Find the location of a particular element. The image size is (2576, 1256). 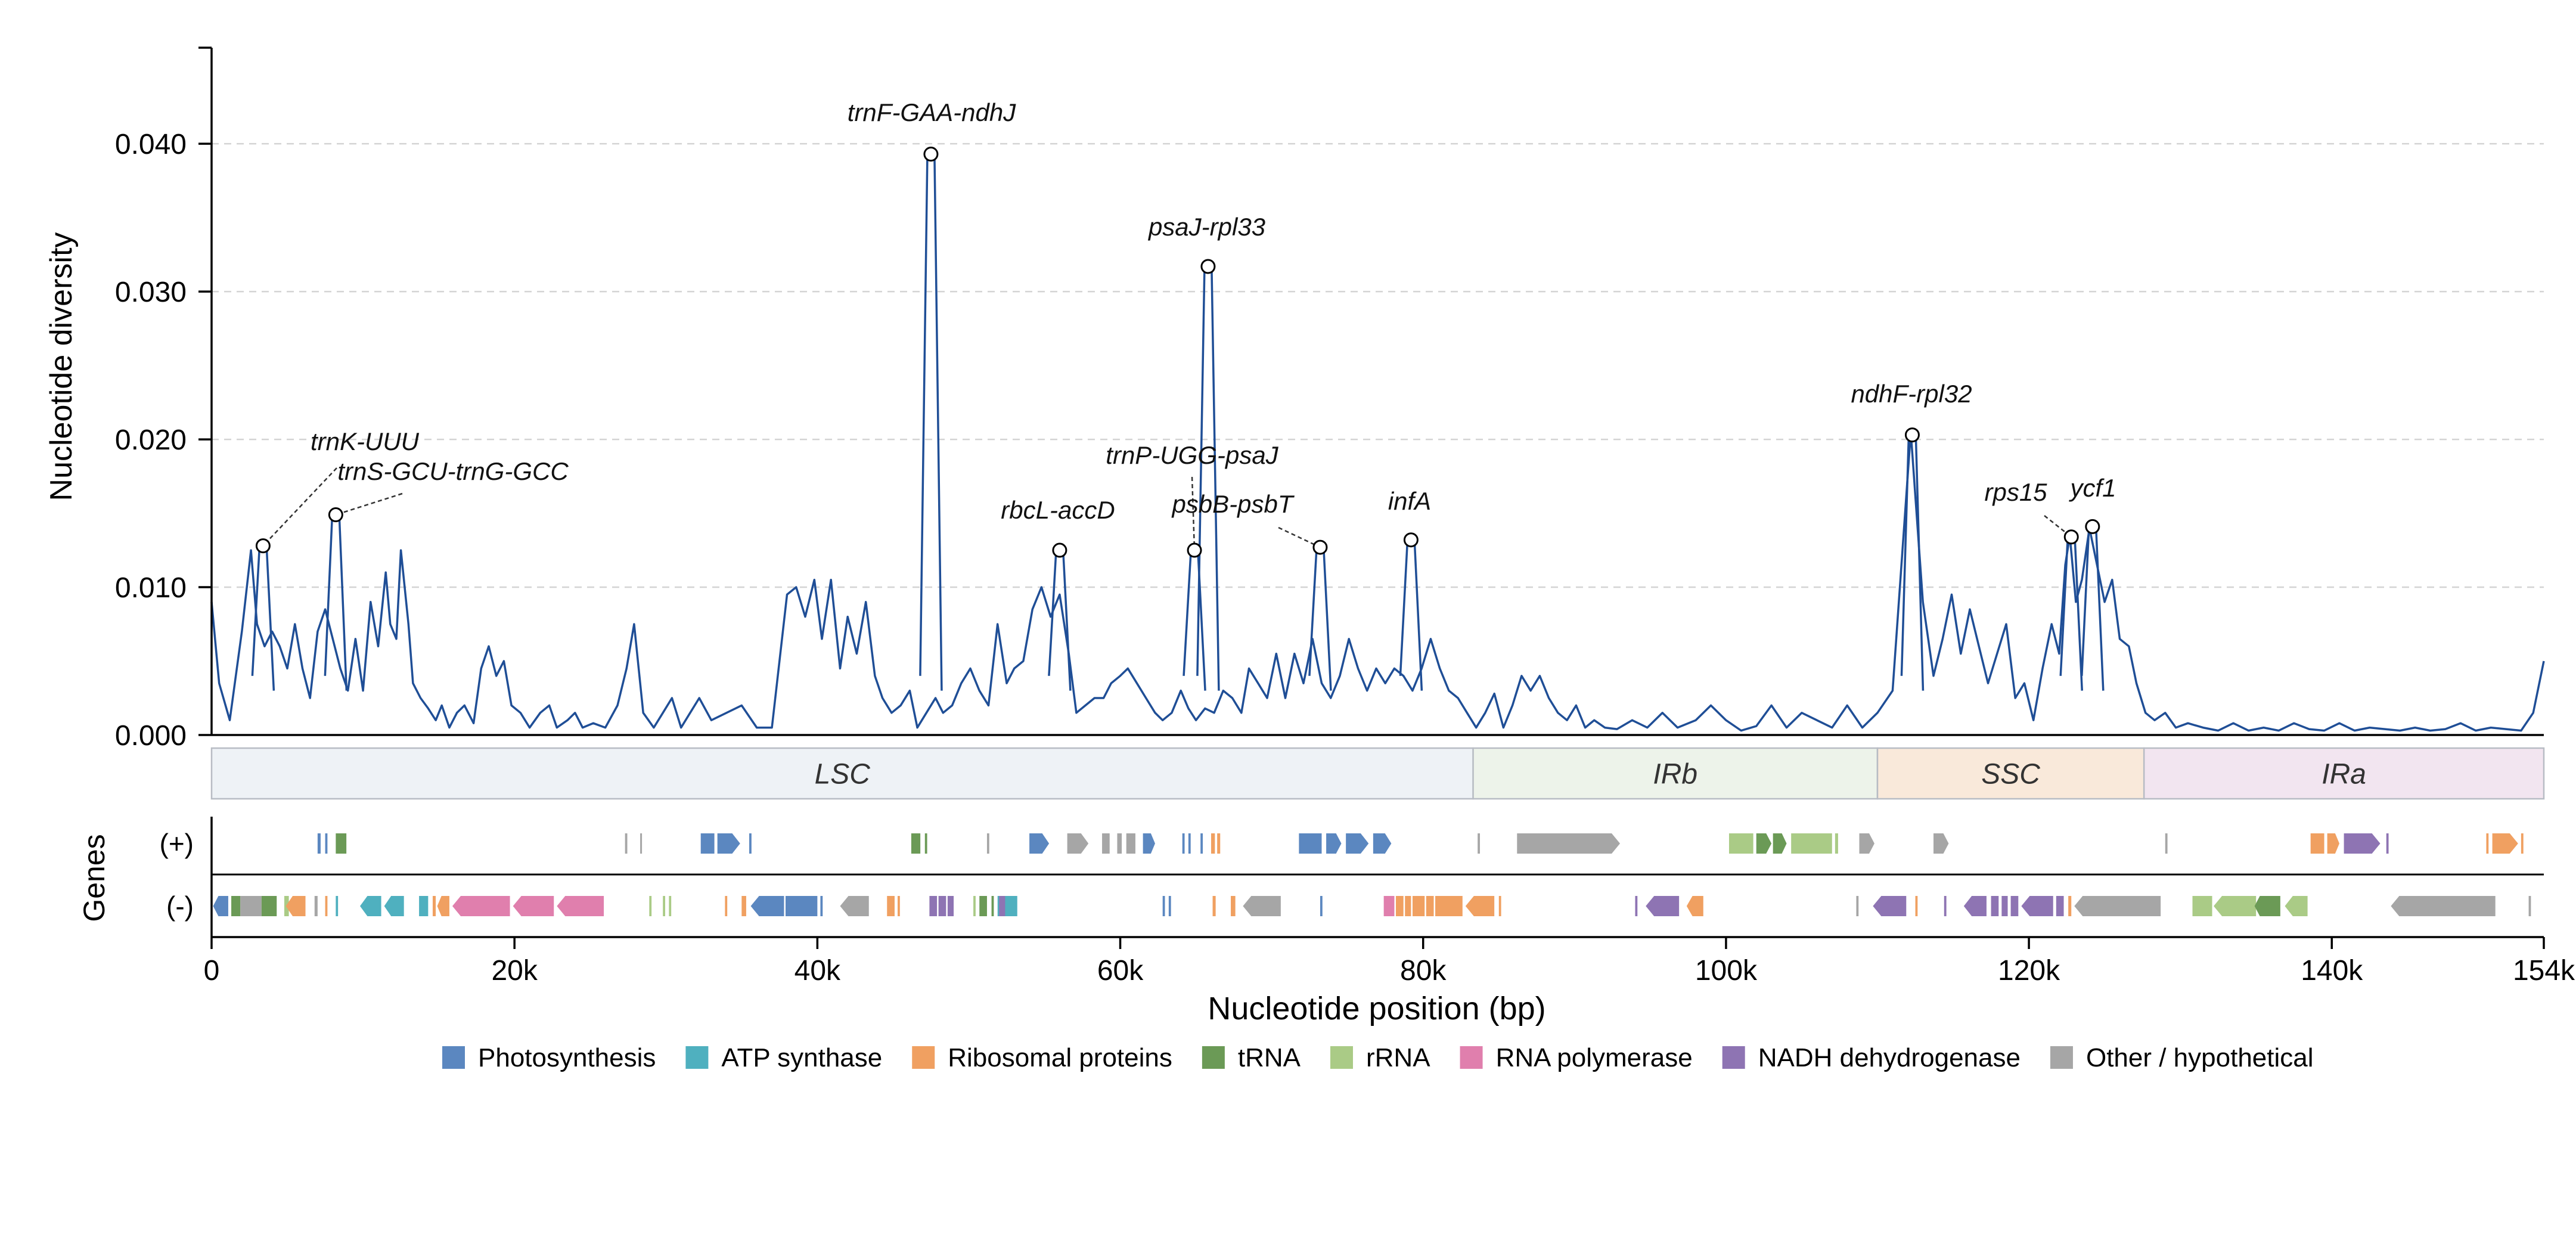

legend-label: RNA polymerase is located at coordinates (1595, 1057).